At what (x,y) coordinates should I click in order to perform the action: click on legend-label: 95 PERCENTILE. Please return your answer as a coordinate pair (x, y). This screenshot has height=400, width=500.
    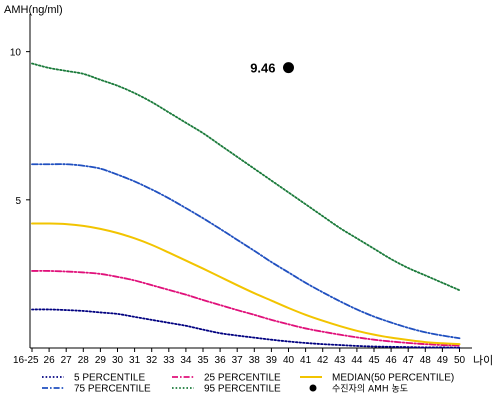
    Looking at the image, I should click on (242, 389).